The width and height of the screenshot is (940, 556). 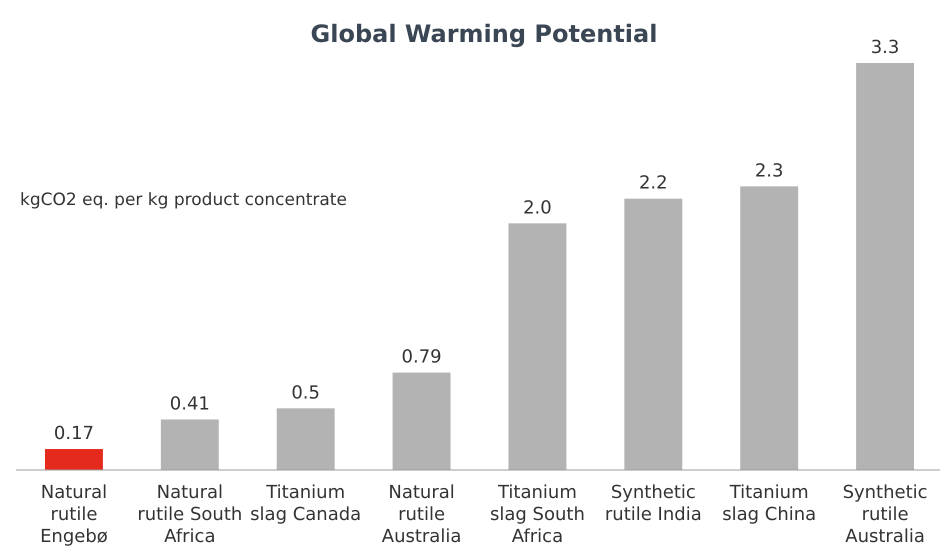 I want to click on x-tick-label: Titanium slag China, so click(x=769, y=503).